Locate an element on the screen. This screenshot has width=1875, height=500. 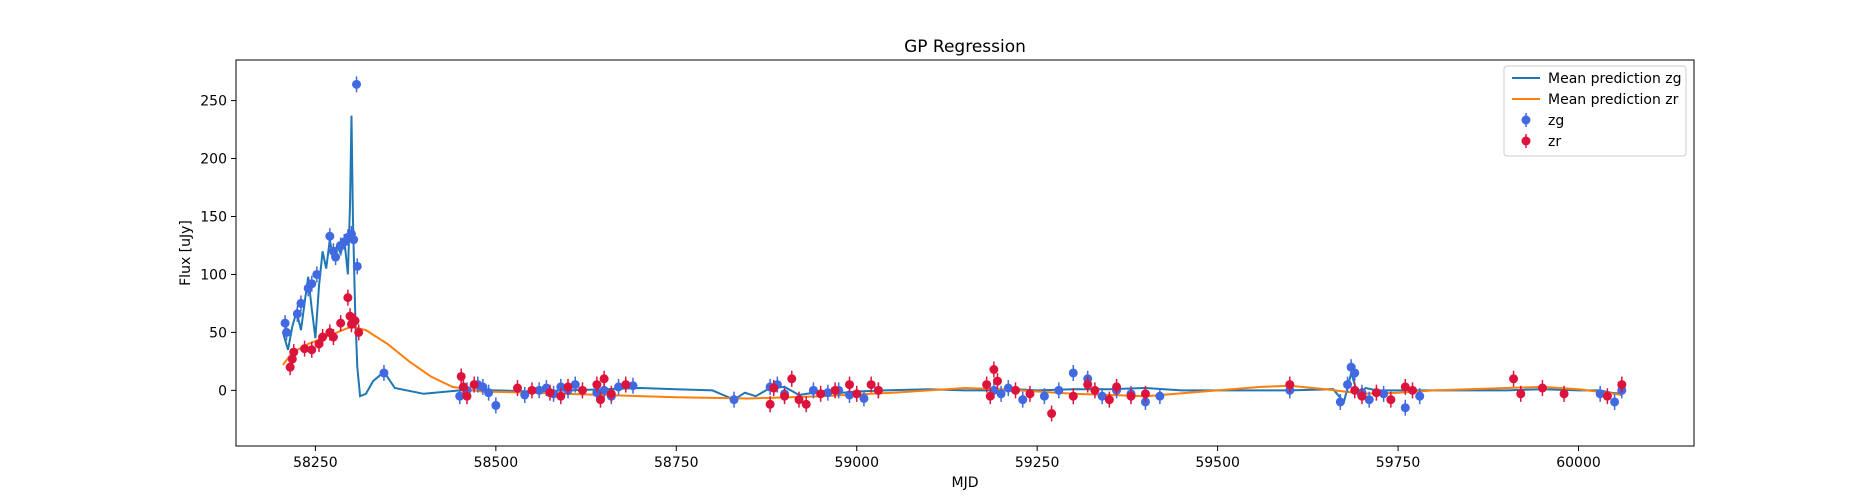
legend-label-mean-zg: Mean prediction zg is located at coordinates (1615, 79).